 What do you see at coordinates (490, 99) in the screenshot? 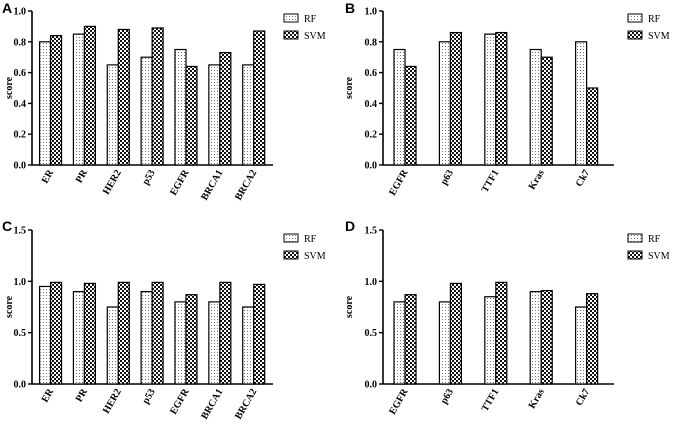
I see `bar-rf-ttf1` at bounding box center [490, 99].